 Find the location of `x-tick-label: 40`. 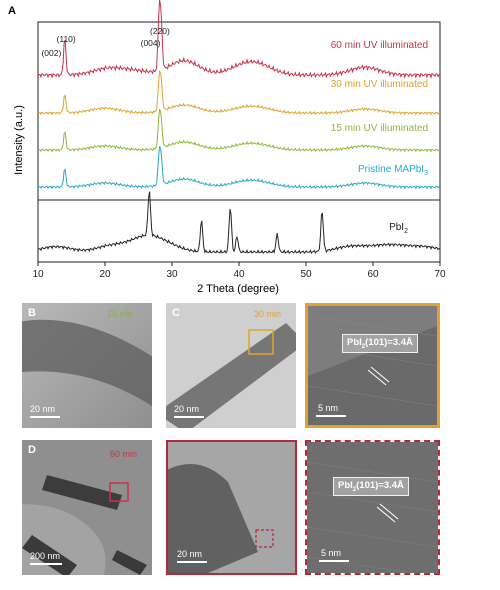

x-tick-label: 40 is located at coordinates (239, 274).